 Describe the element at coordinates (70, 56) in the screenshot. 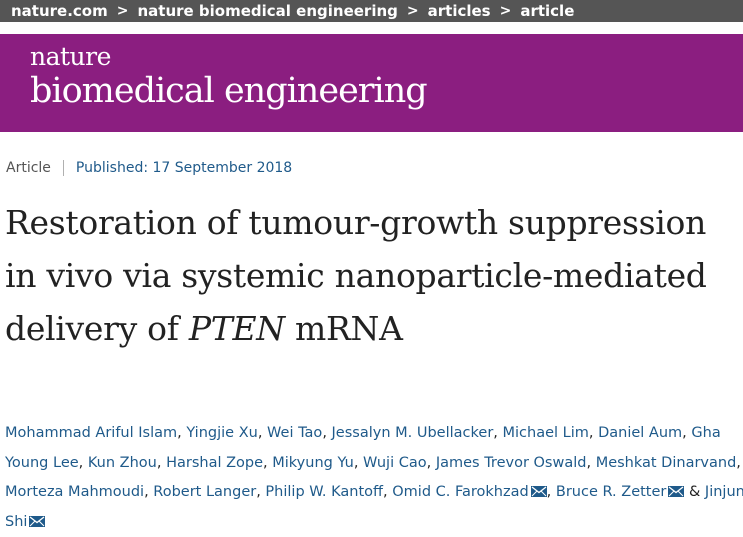

I see `masthead-logo-line1: nature` at that location.